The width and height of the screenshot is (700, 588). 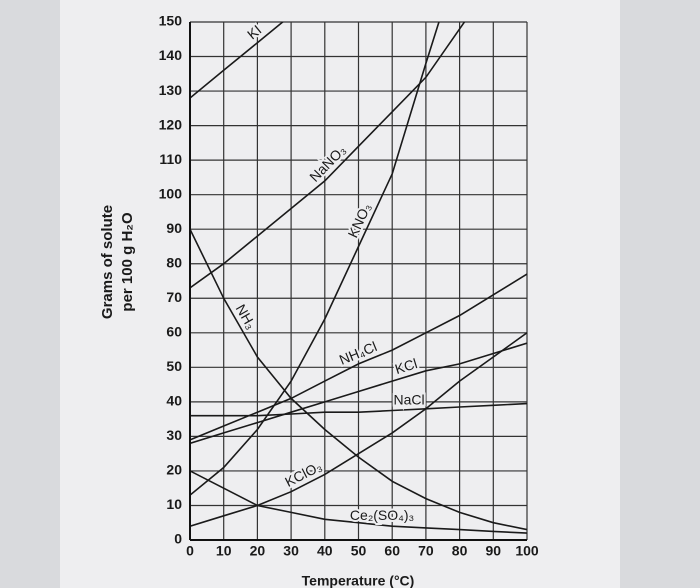 What do you see at coordinates (174, 435) in the screenshot?
I see `y-tick-label: 30` at bounding box center [174, 435].